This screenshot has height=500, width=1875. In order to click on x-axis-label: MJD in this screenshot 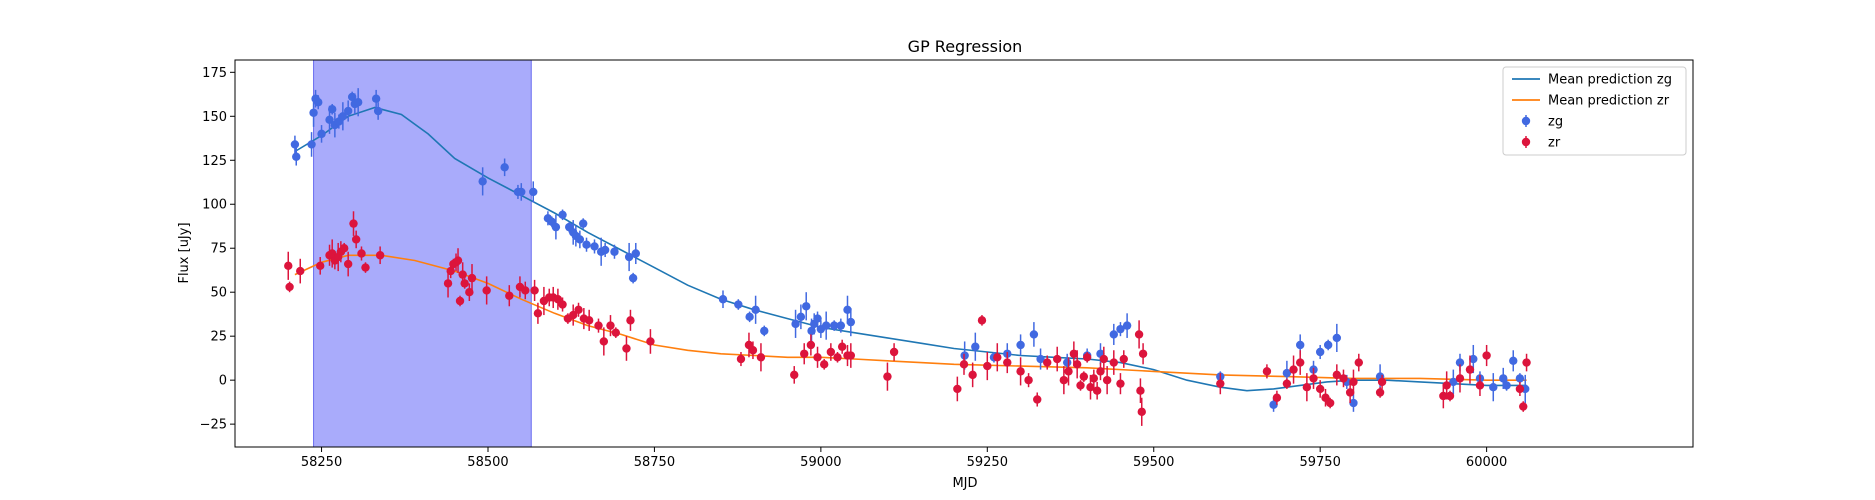, I will do `click(964, 483)`.